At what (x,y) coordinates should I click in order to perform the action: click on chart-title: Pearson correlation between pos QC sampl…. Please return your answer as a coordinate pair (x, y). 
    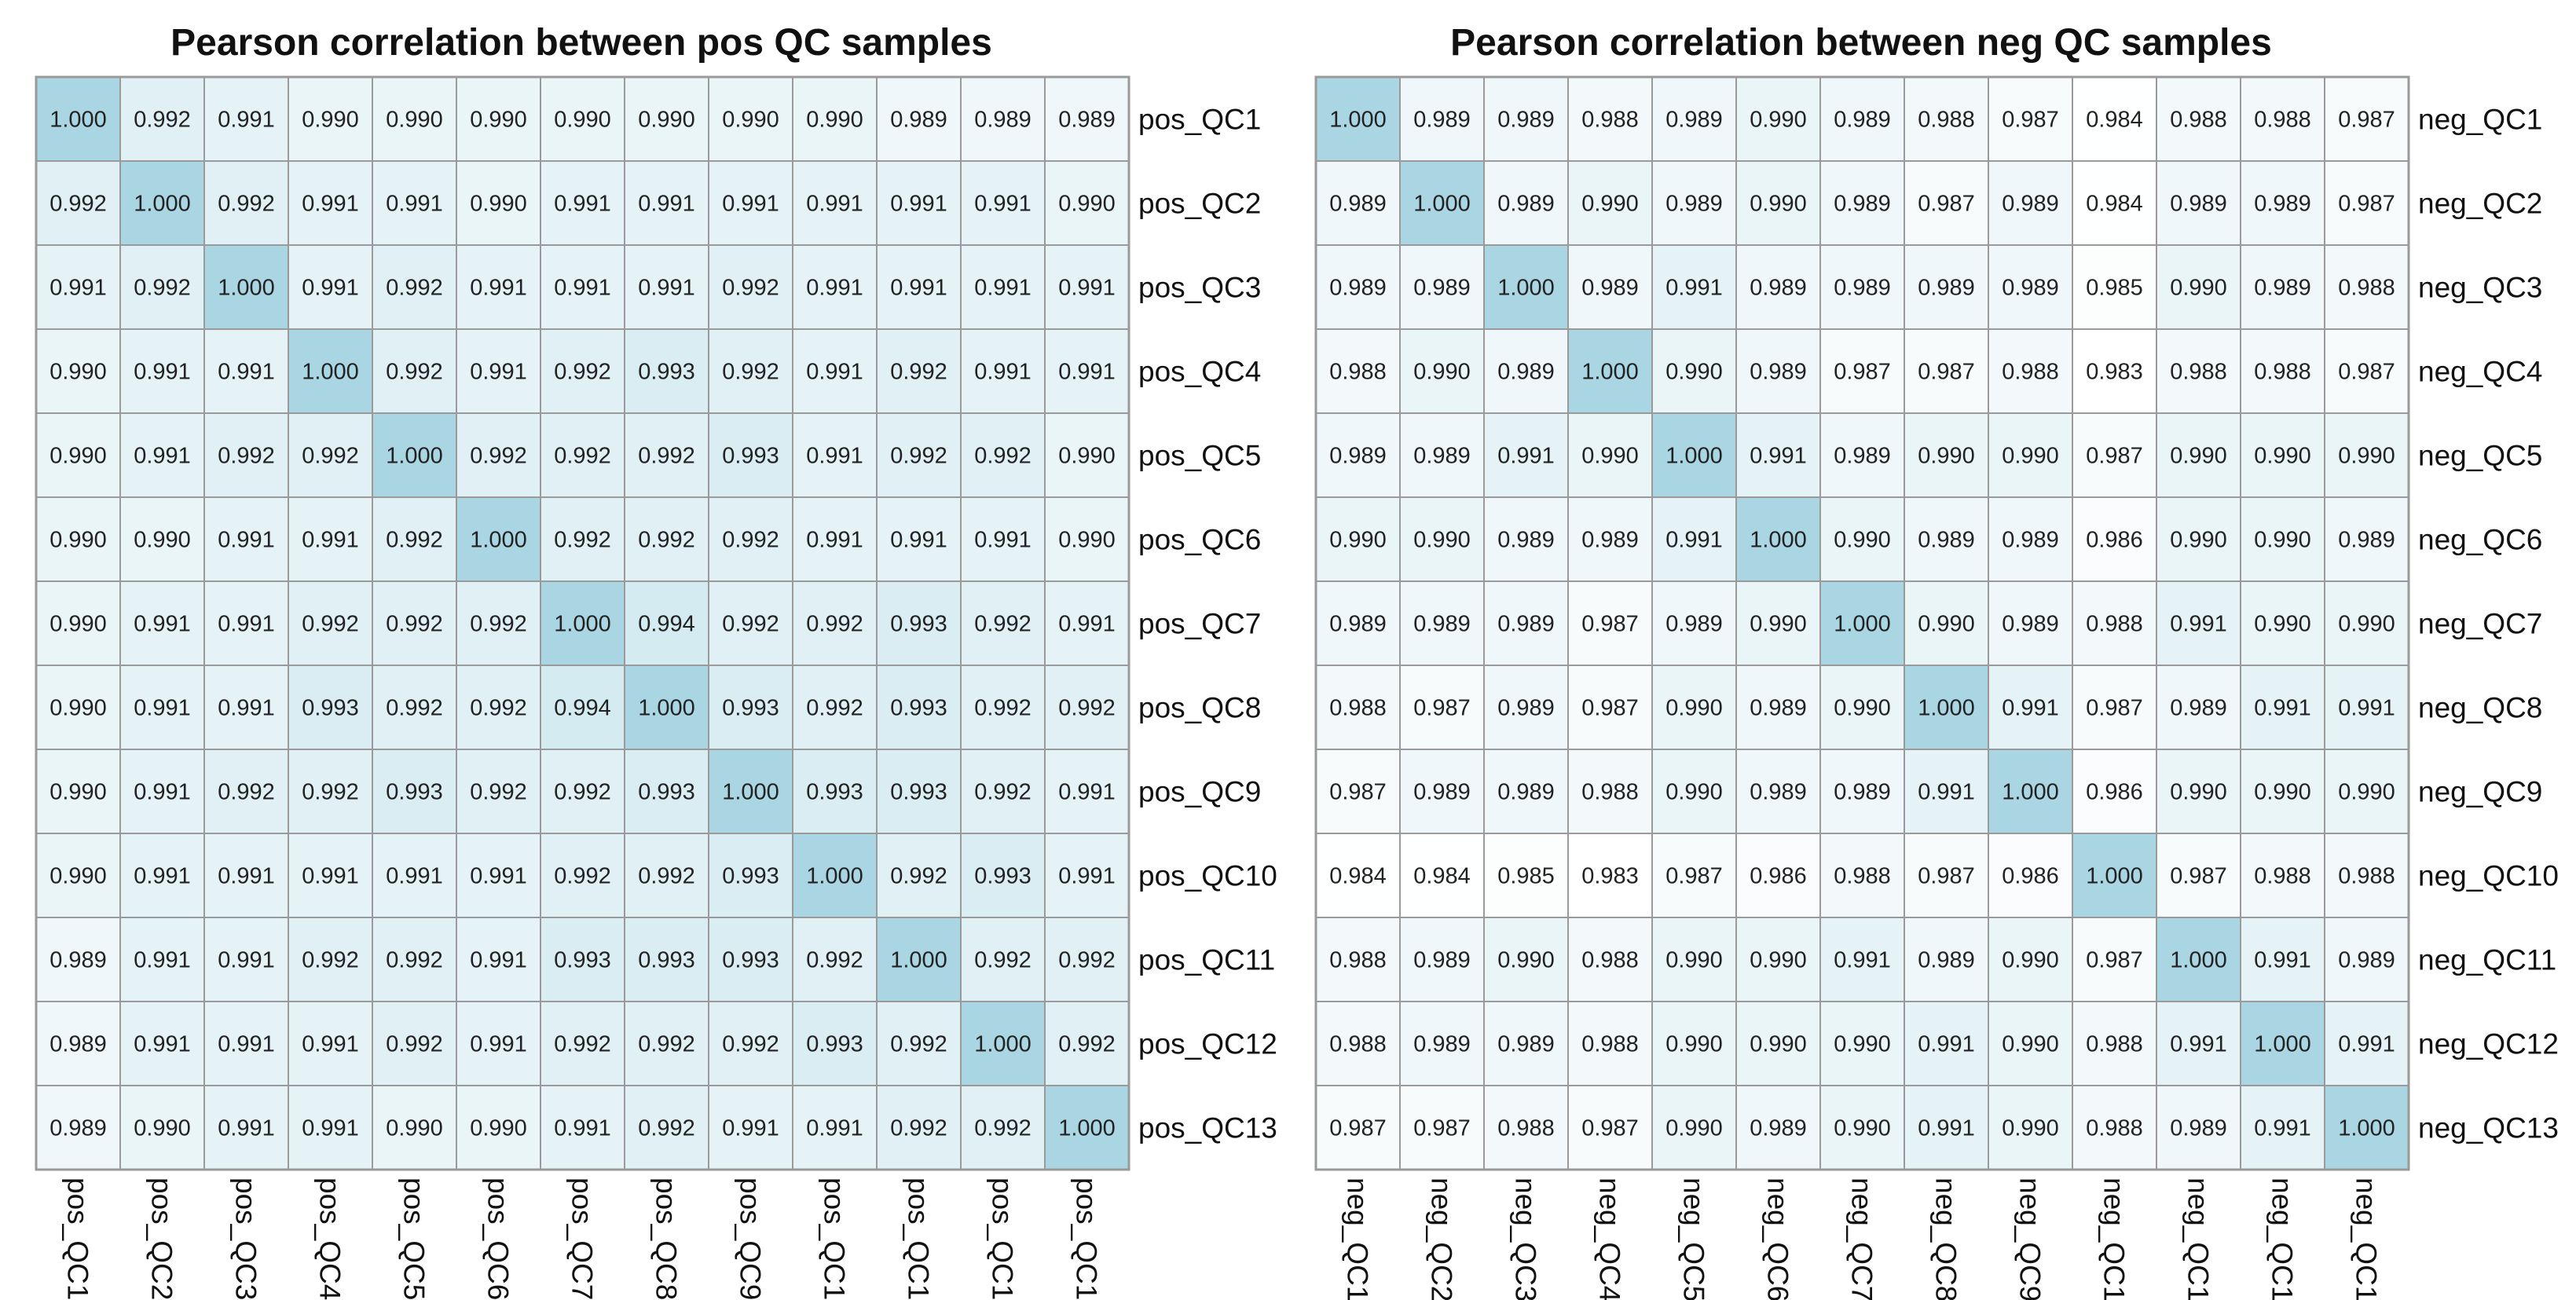
    Looking at the image, I should click on (581, 43).